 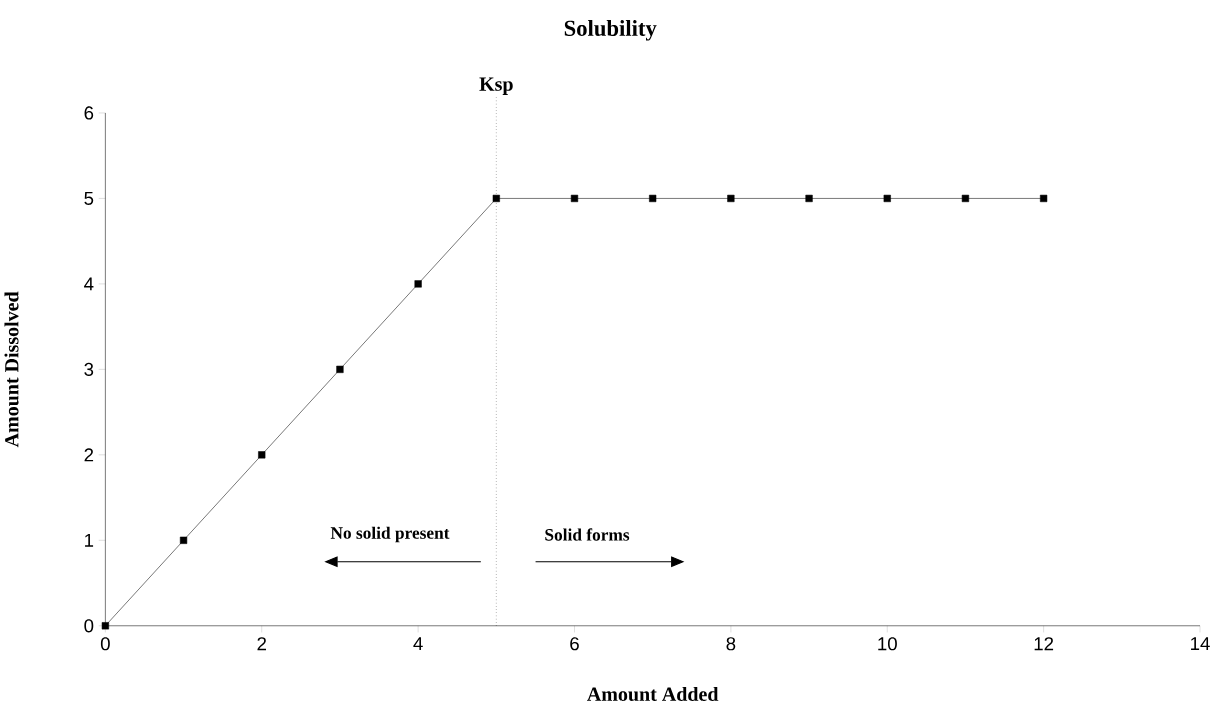 I want to click on x-tick-label: 0, so click(x=105, y=644).